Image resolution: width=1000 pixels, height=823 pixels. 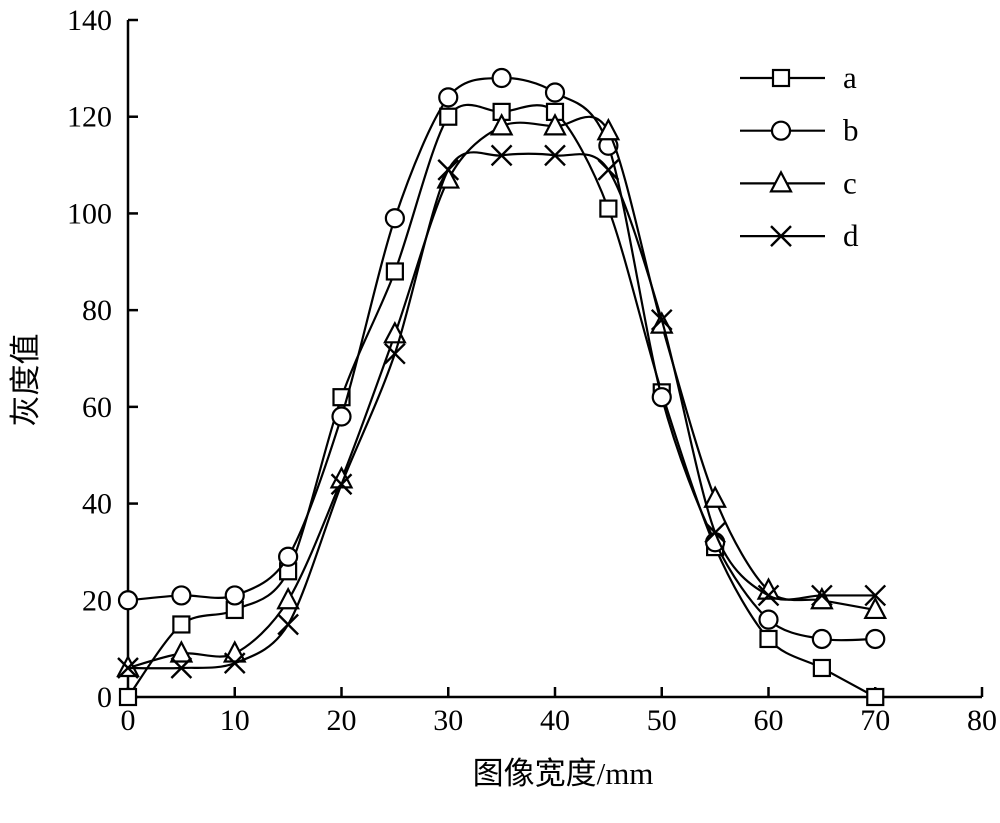 What do you see at coordinates (235, 720) in the screenshot?
I see `x-tick-label: 10` at bounding box center [235, 720].